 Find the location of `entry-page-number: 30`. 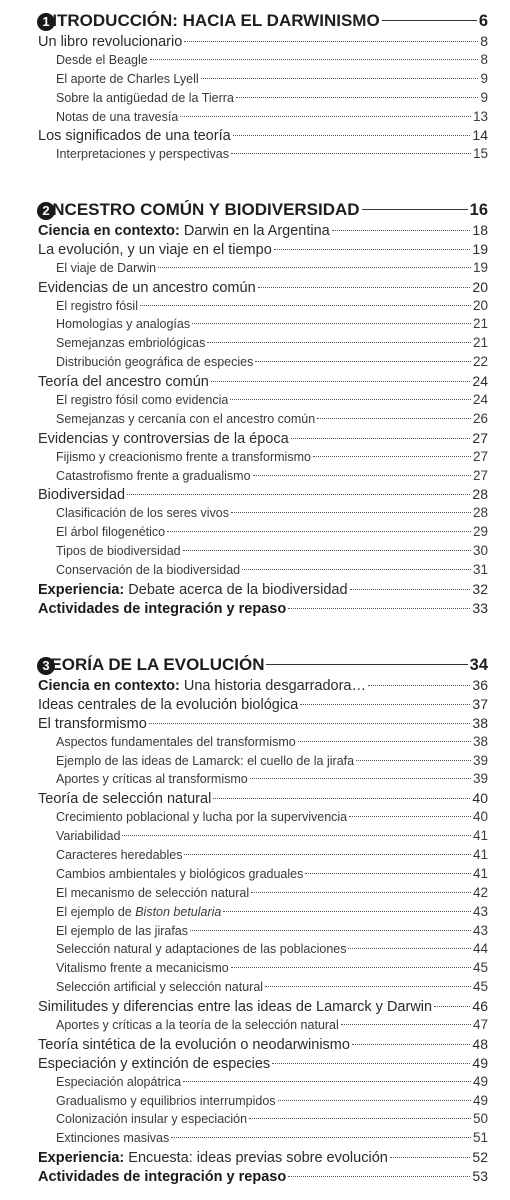

entry-page-number: 30 is located at coordinates (480, 551).